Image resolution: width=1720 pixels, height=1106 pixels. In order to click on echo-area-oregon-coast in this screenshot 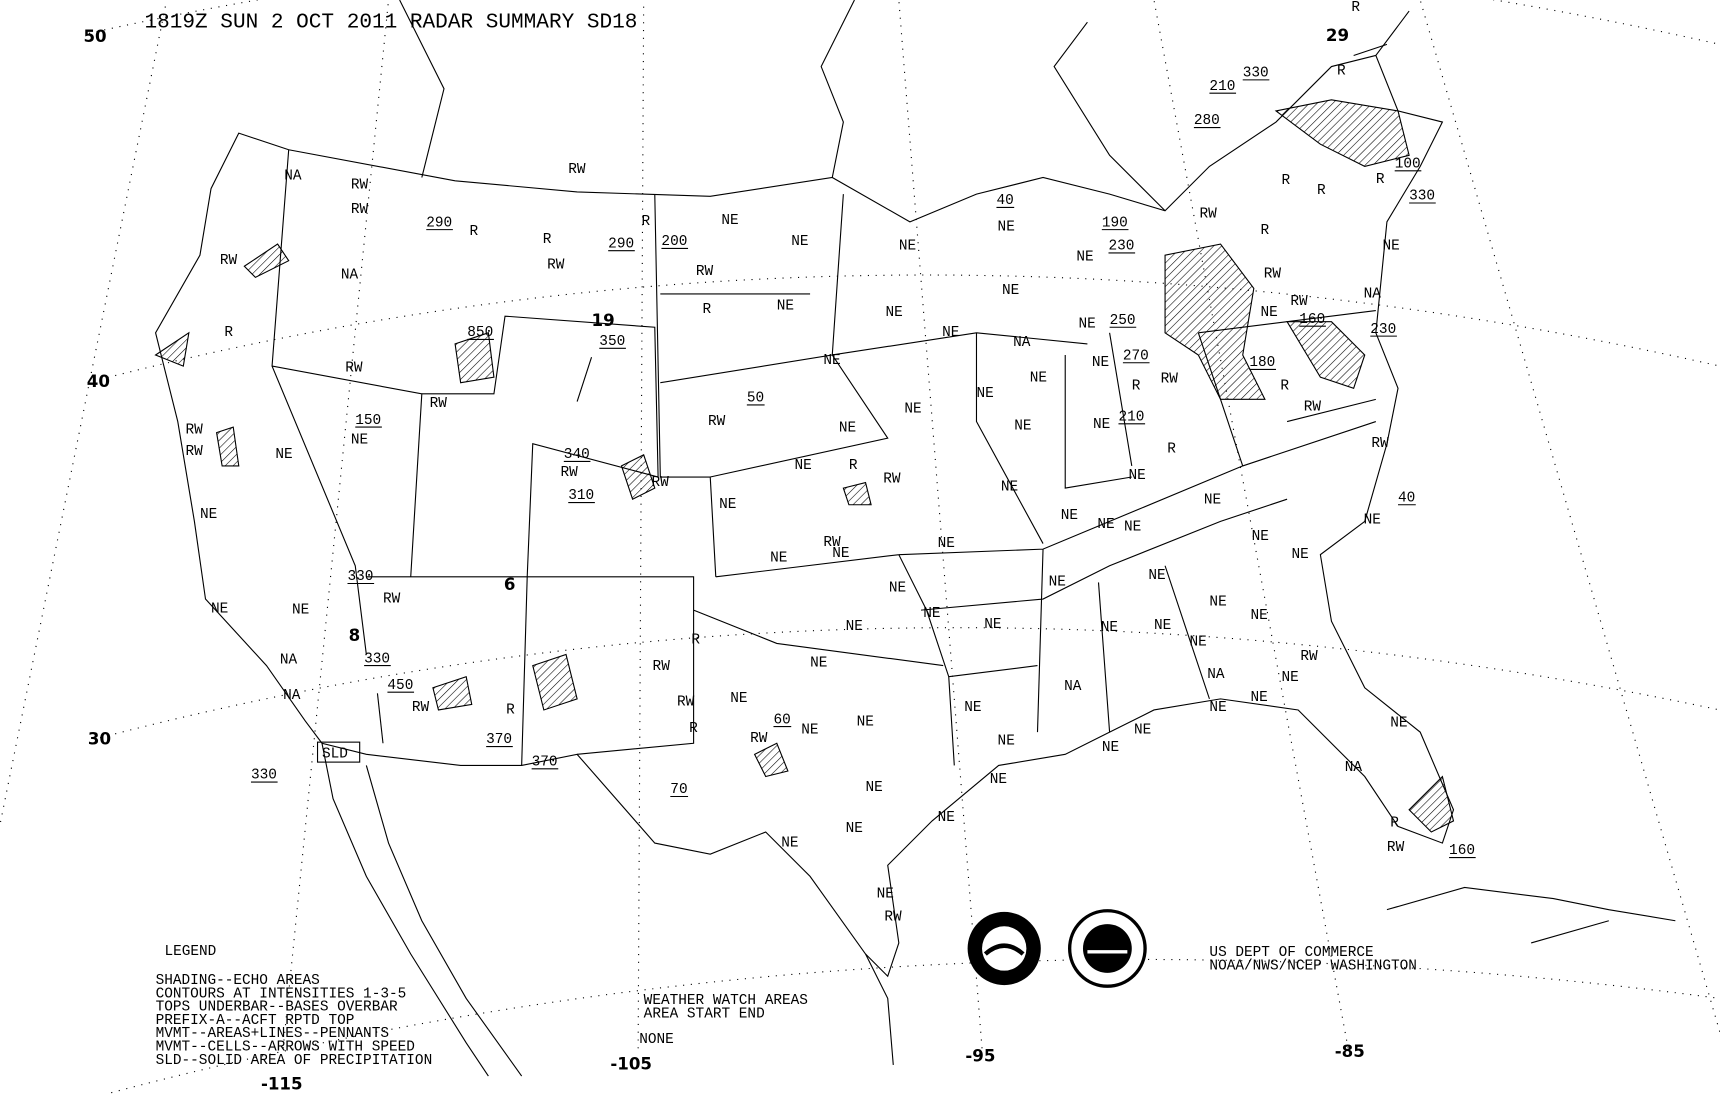, I will do `click(172, 349)`.